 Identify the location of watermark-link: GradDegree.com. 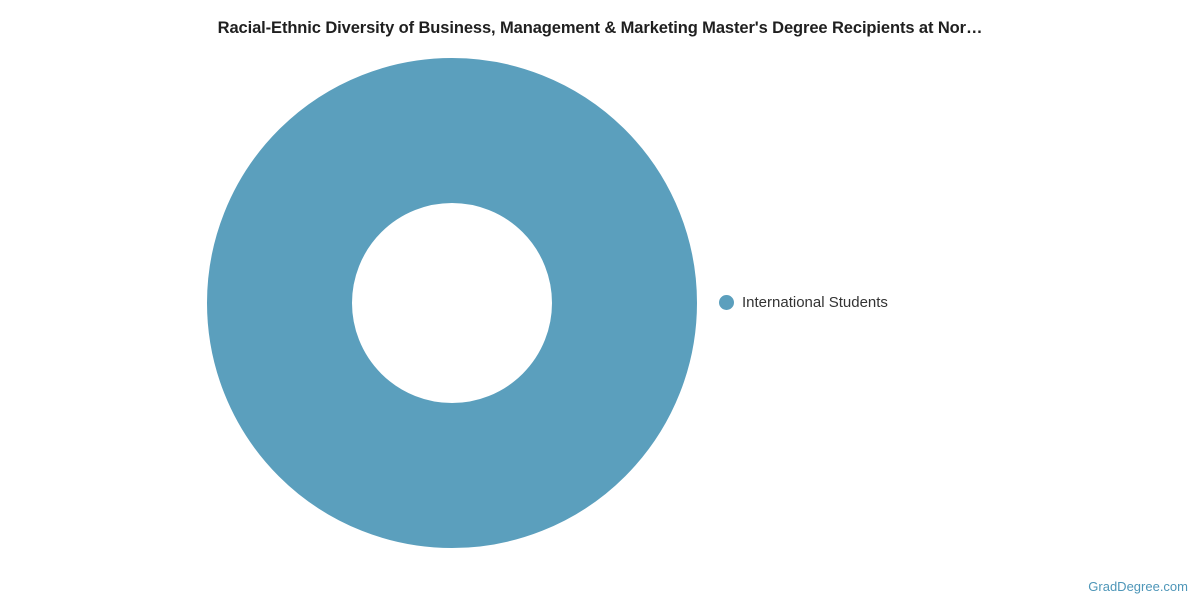
(1138, 586).